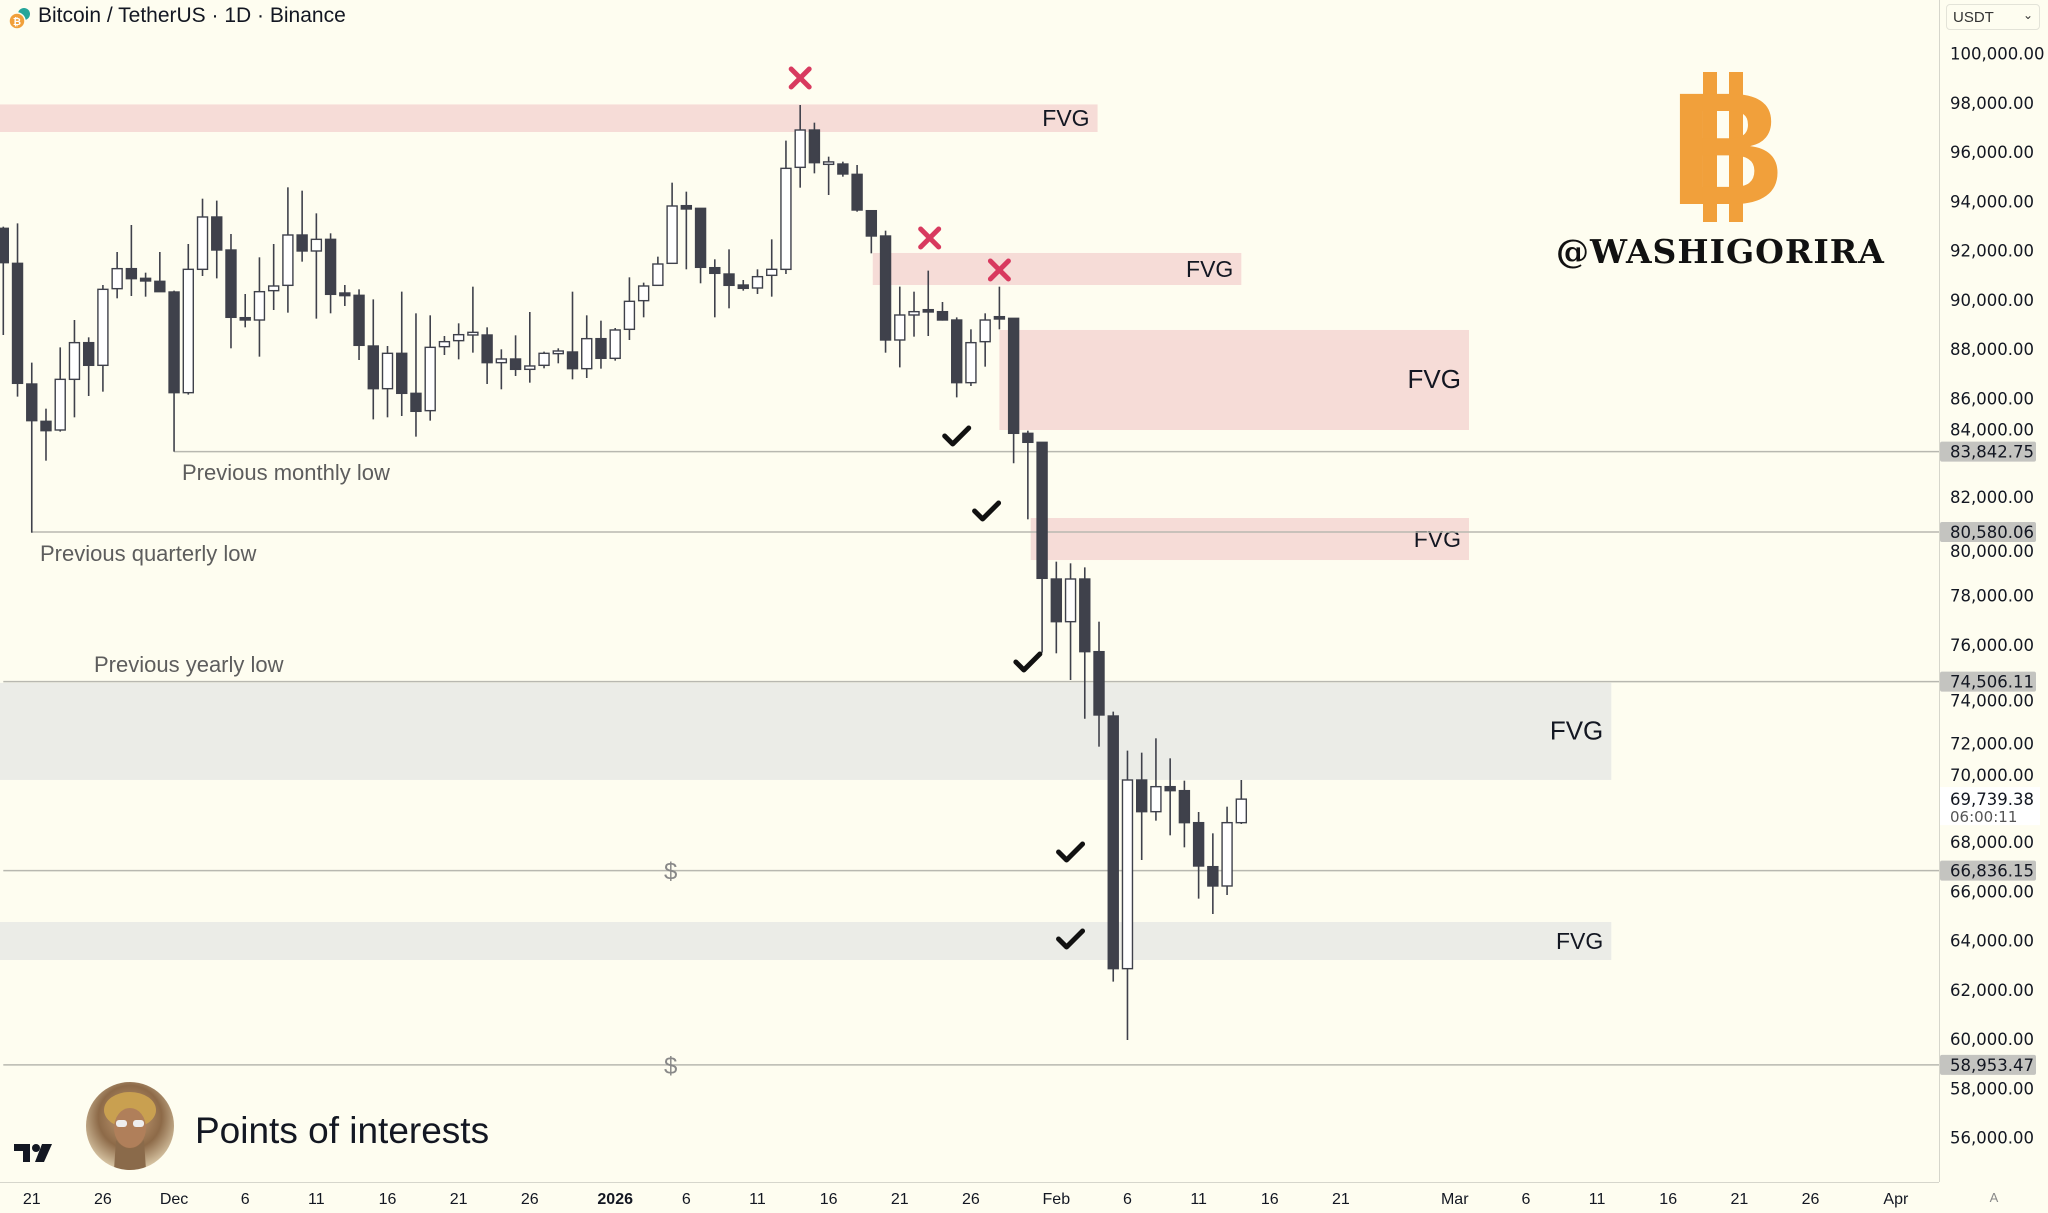  Describe the element at coordinates (969, 1197) in the screenshot. I see `time-axis` at that location.